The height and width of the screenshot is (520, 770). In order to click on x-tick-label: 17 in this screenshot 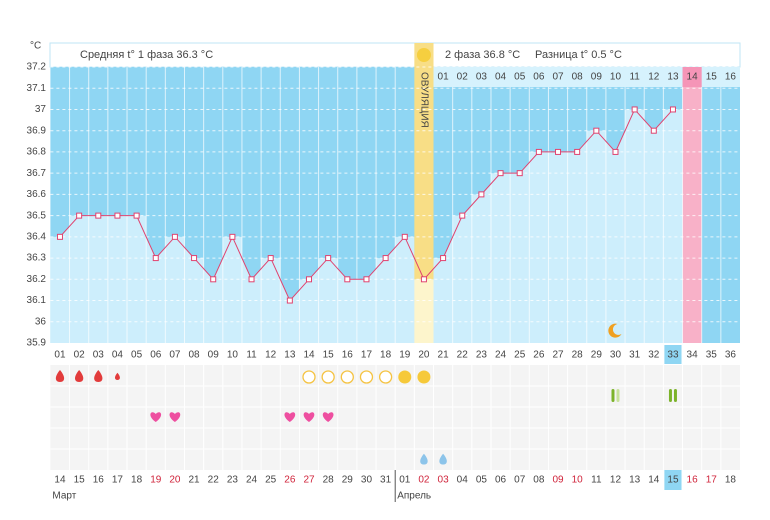, I will do `click(367, 355)`.